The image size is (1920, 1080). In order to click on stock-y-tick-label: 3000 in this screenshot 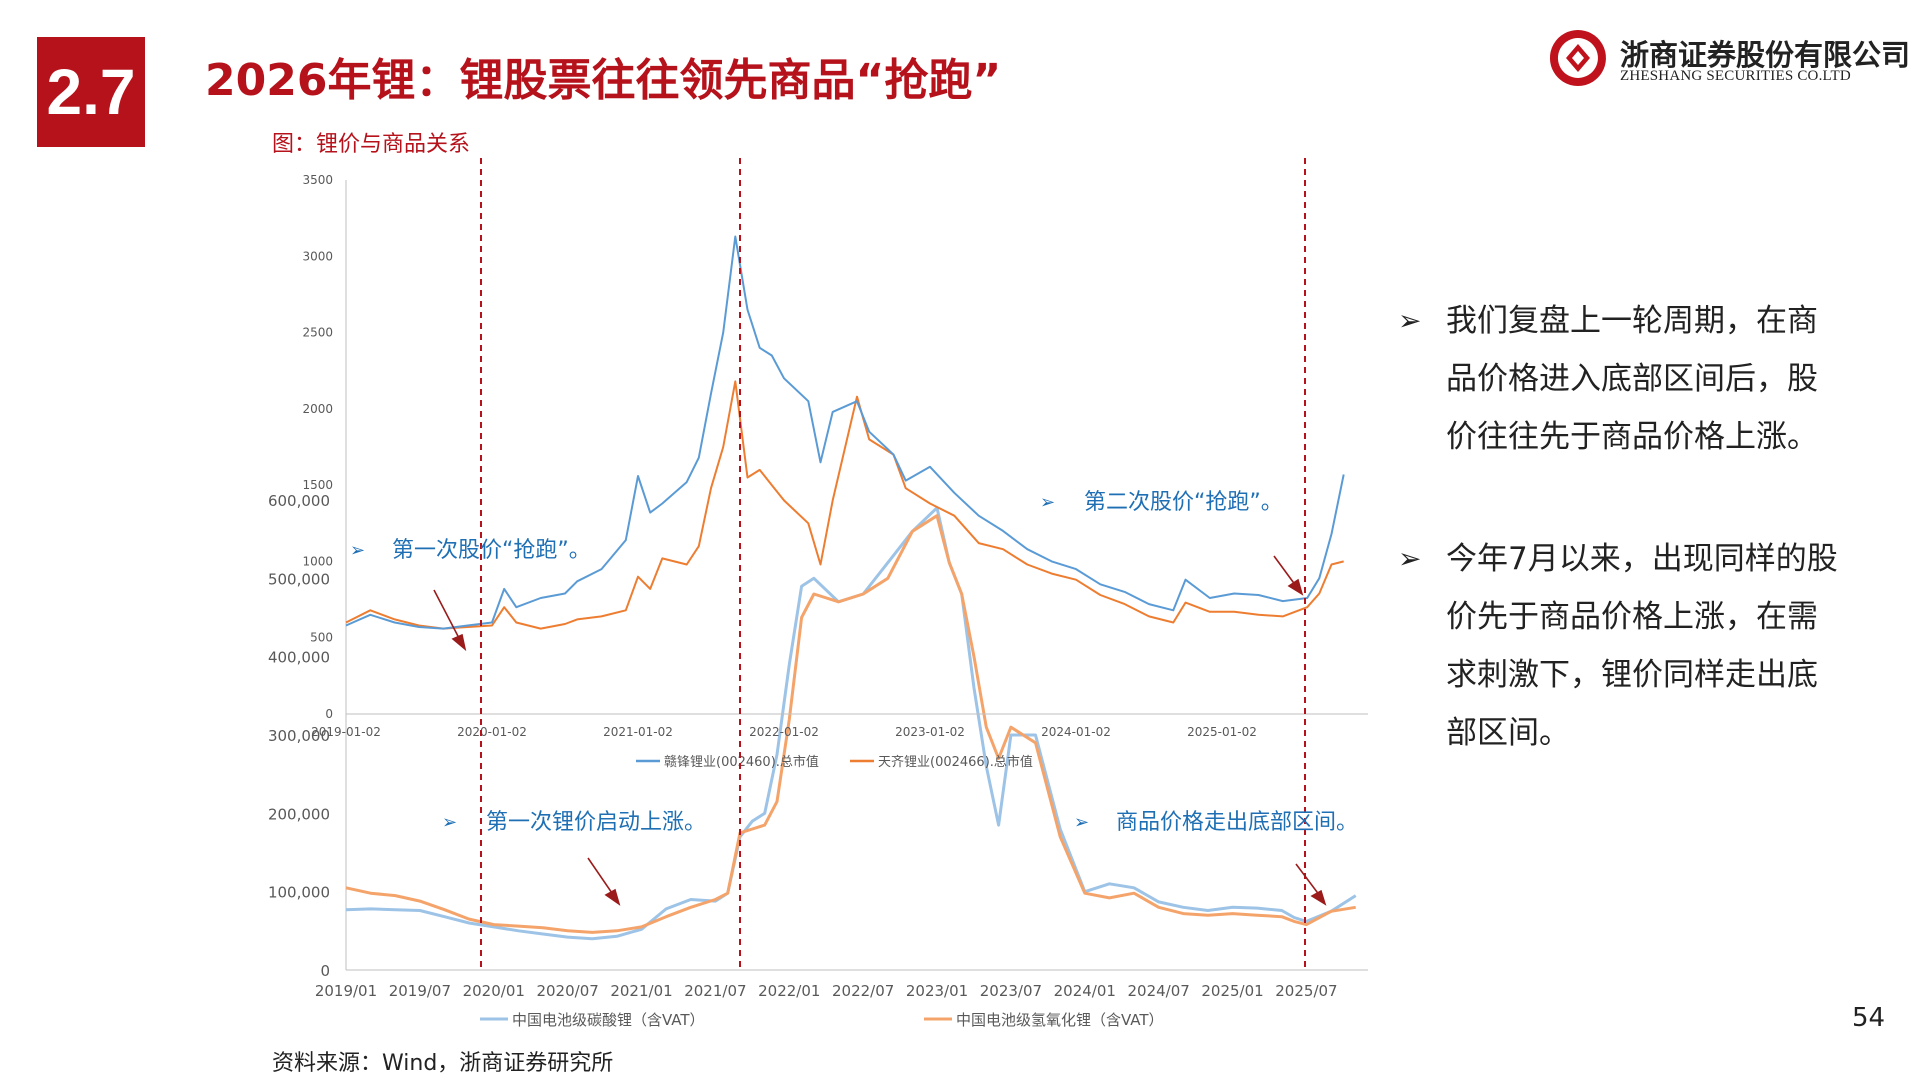, I will do `click(317, 256)`.